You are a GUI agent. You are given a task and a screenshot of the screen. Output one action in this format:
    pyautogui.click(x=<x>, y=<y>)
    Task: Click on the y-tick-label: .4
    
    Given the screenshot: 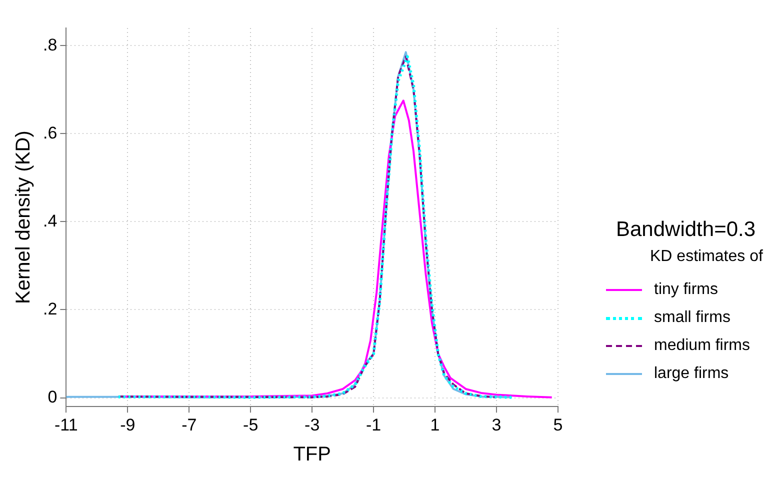 What is the action you would take?
    pyautogui.click(x=50, y=220)
    